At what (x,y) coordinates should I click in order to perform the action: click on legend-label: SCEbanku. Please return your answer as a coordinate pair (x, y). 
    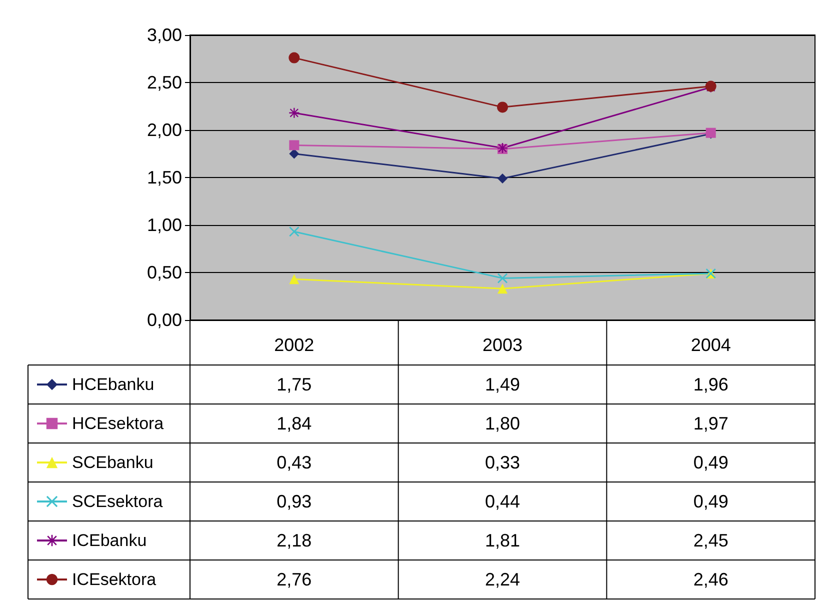
    Looking at the image, I should click on (113, 462).